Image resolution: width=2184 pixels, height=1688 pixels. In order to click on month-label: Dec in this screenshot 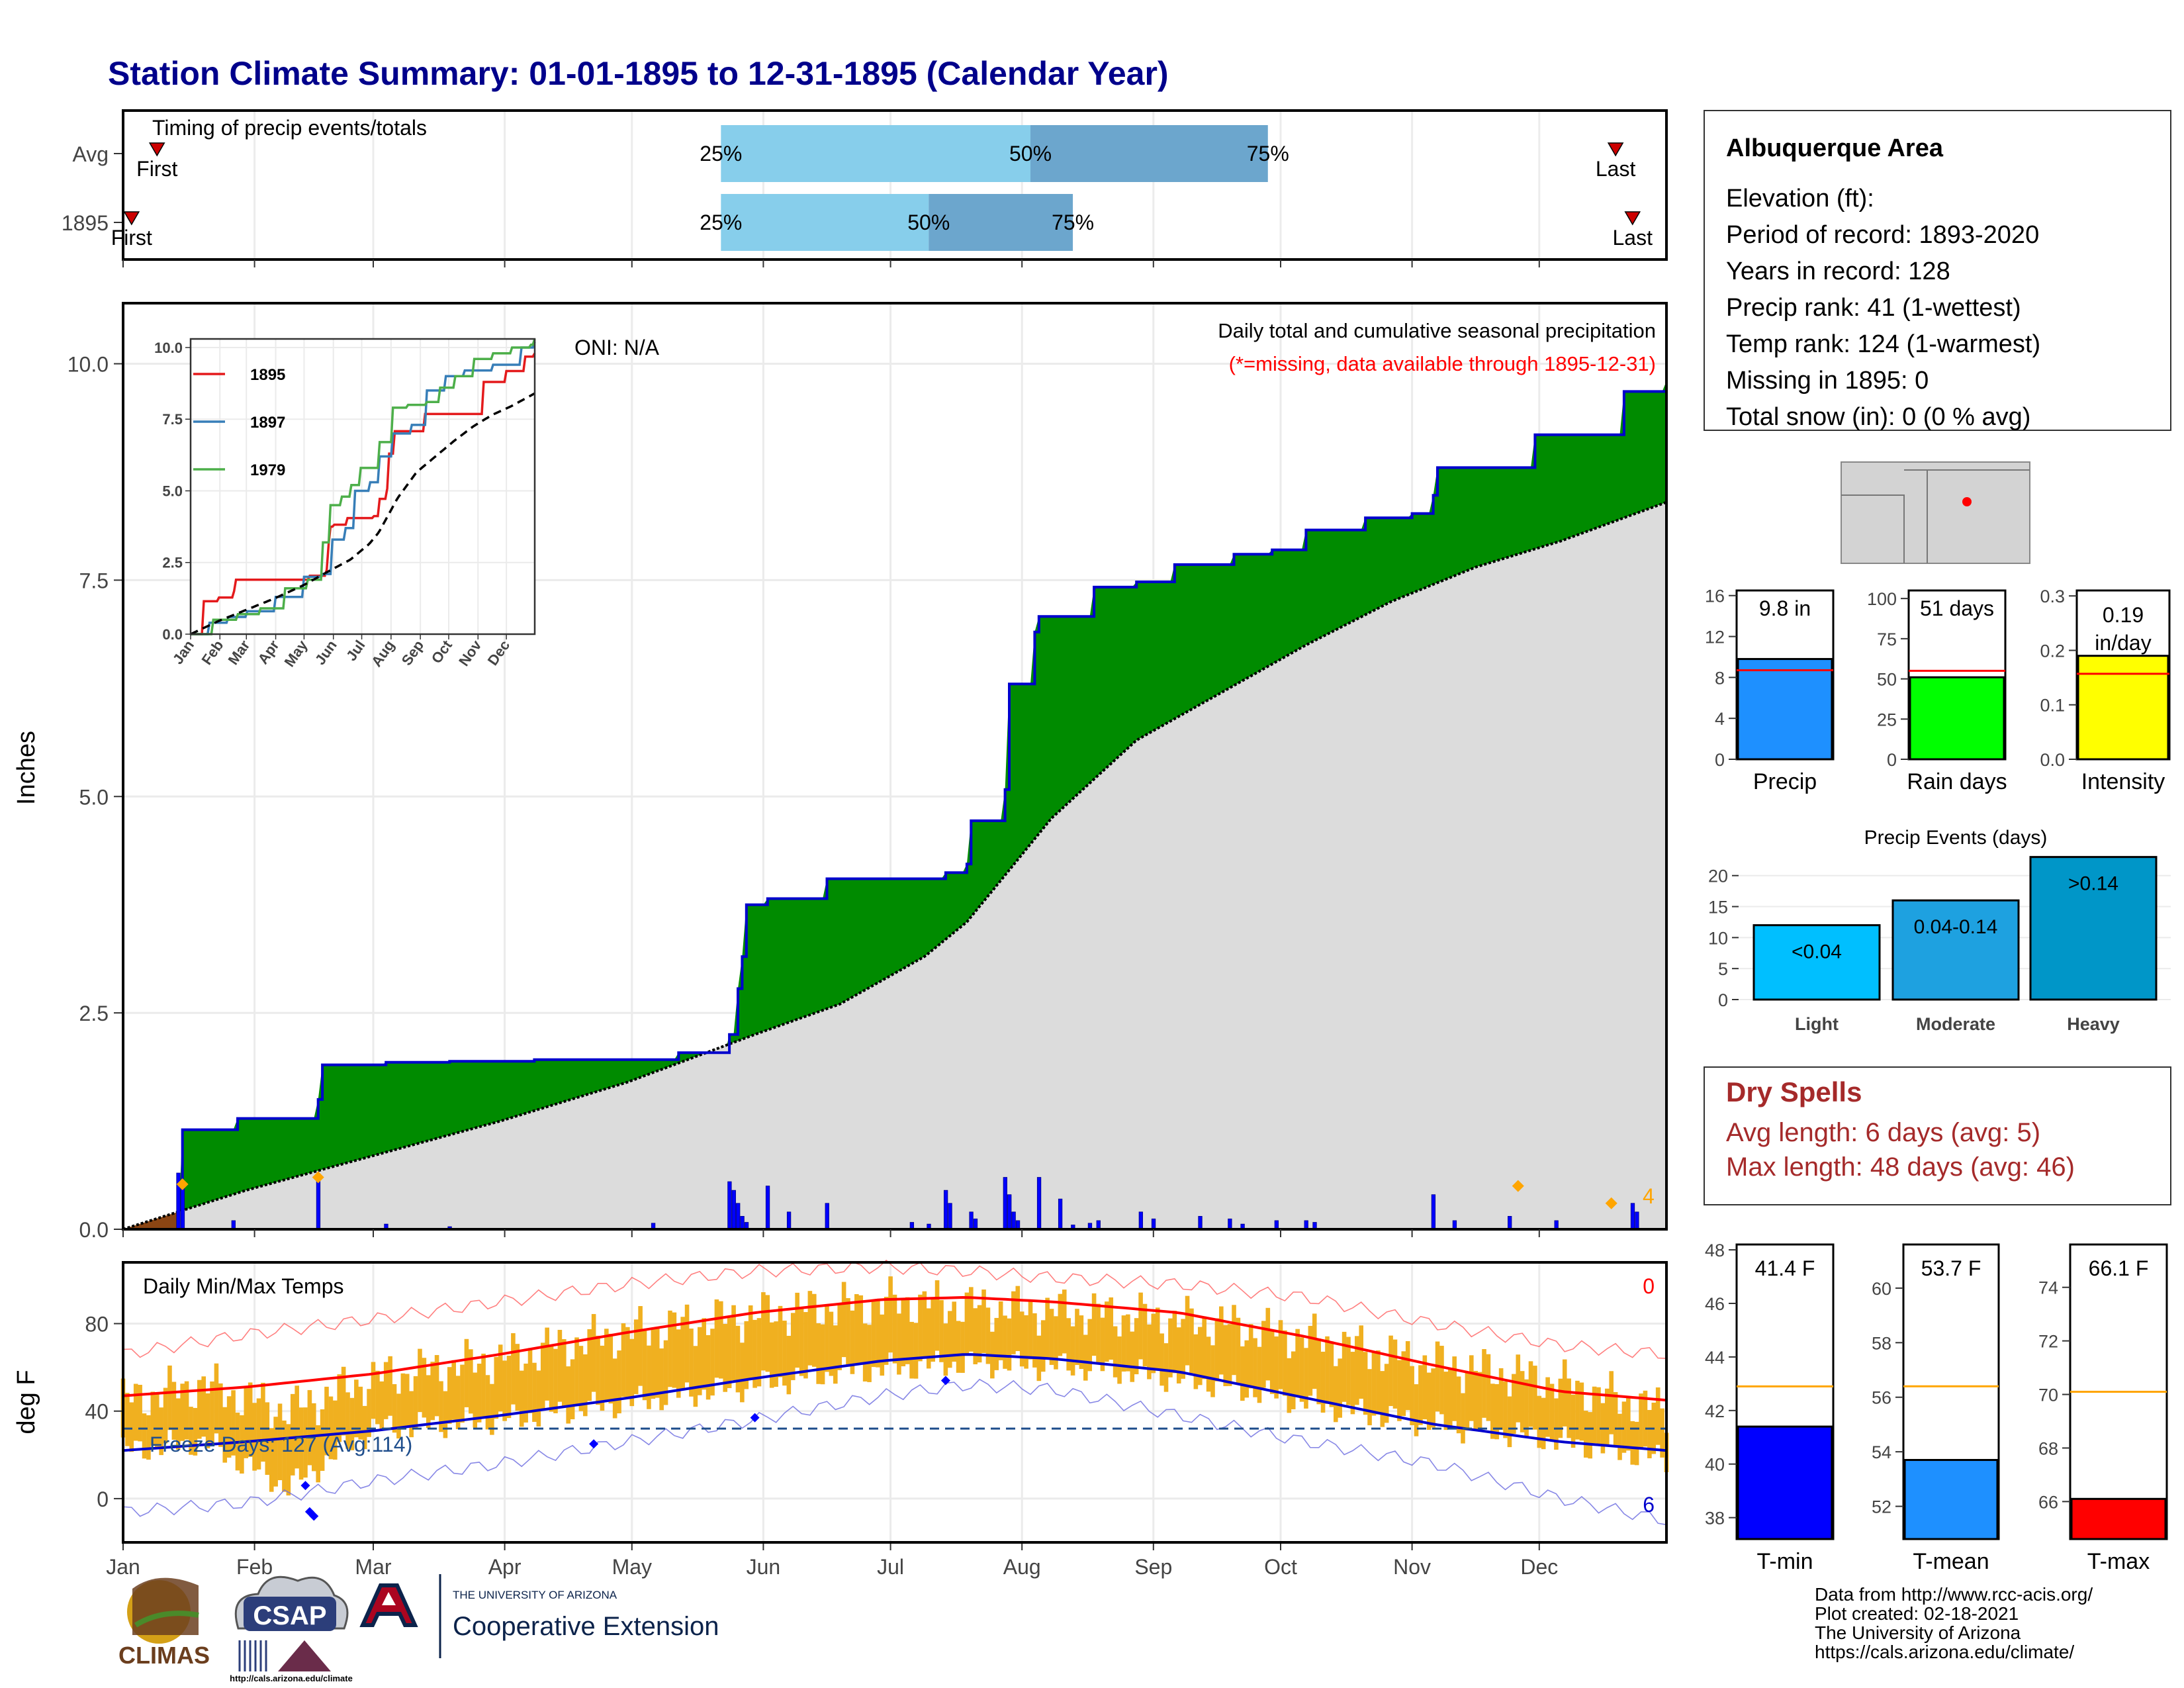, I will do `click(1539, 1567)`.